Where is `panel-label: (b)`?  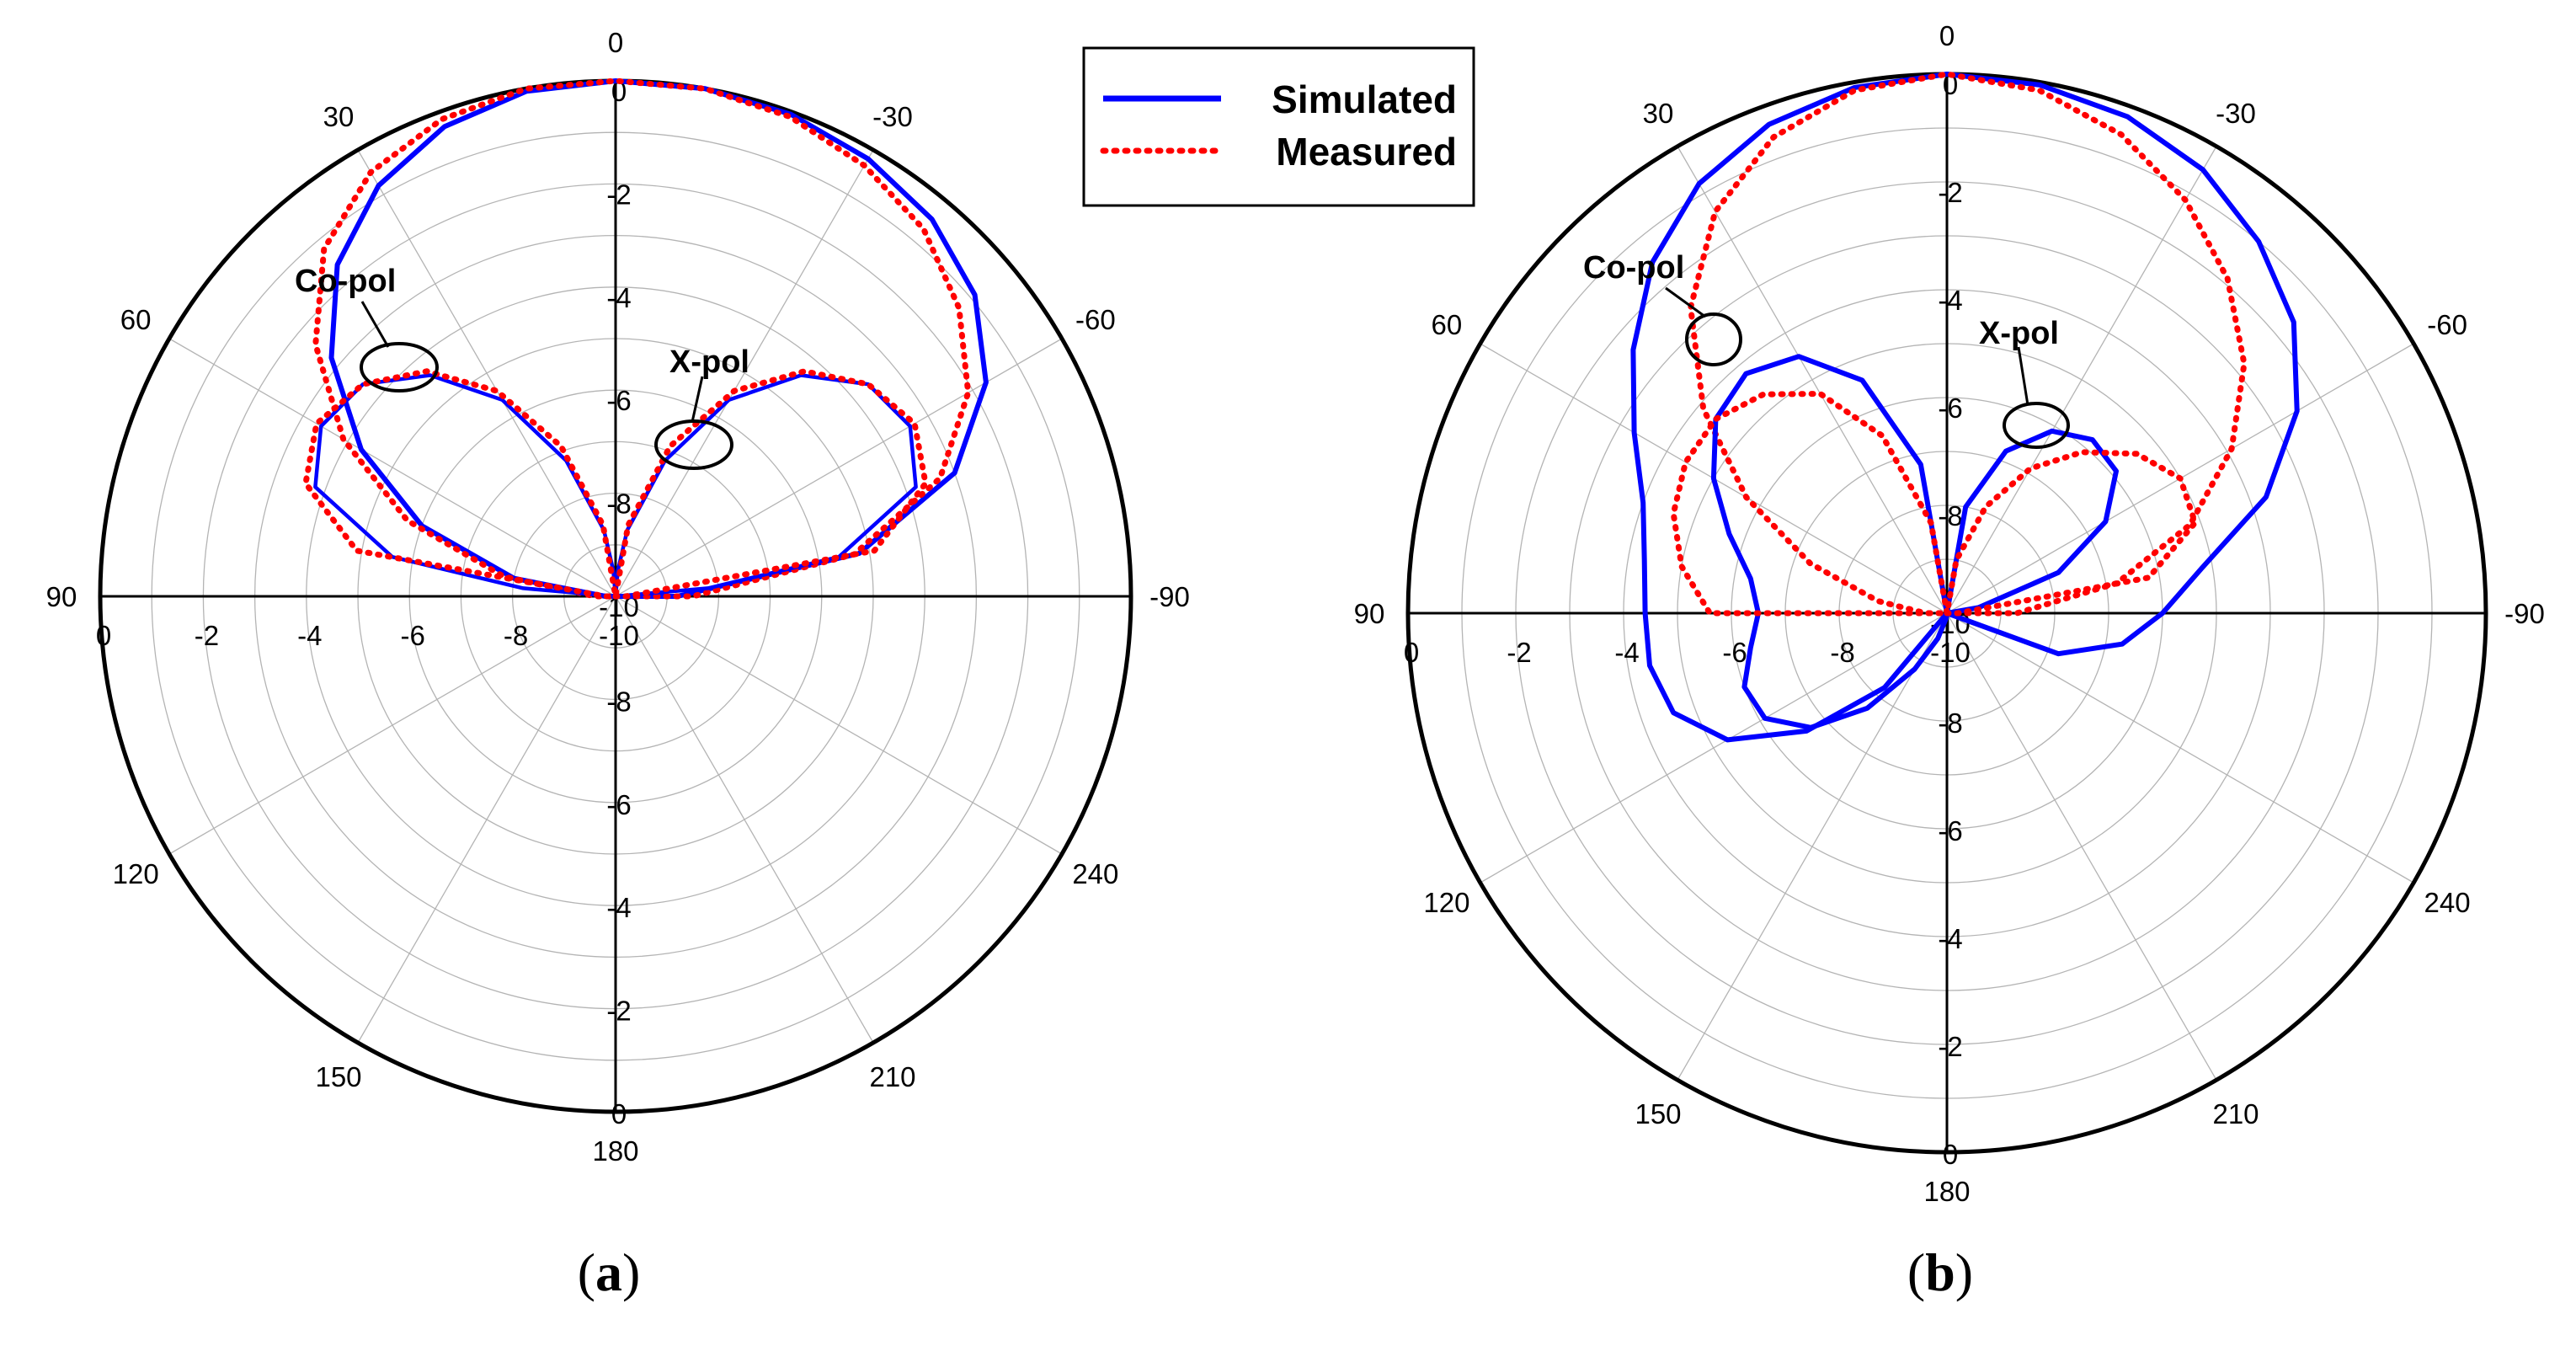
panel-label: (b) is located at coordinates (1940, 1272).